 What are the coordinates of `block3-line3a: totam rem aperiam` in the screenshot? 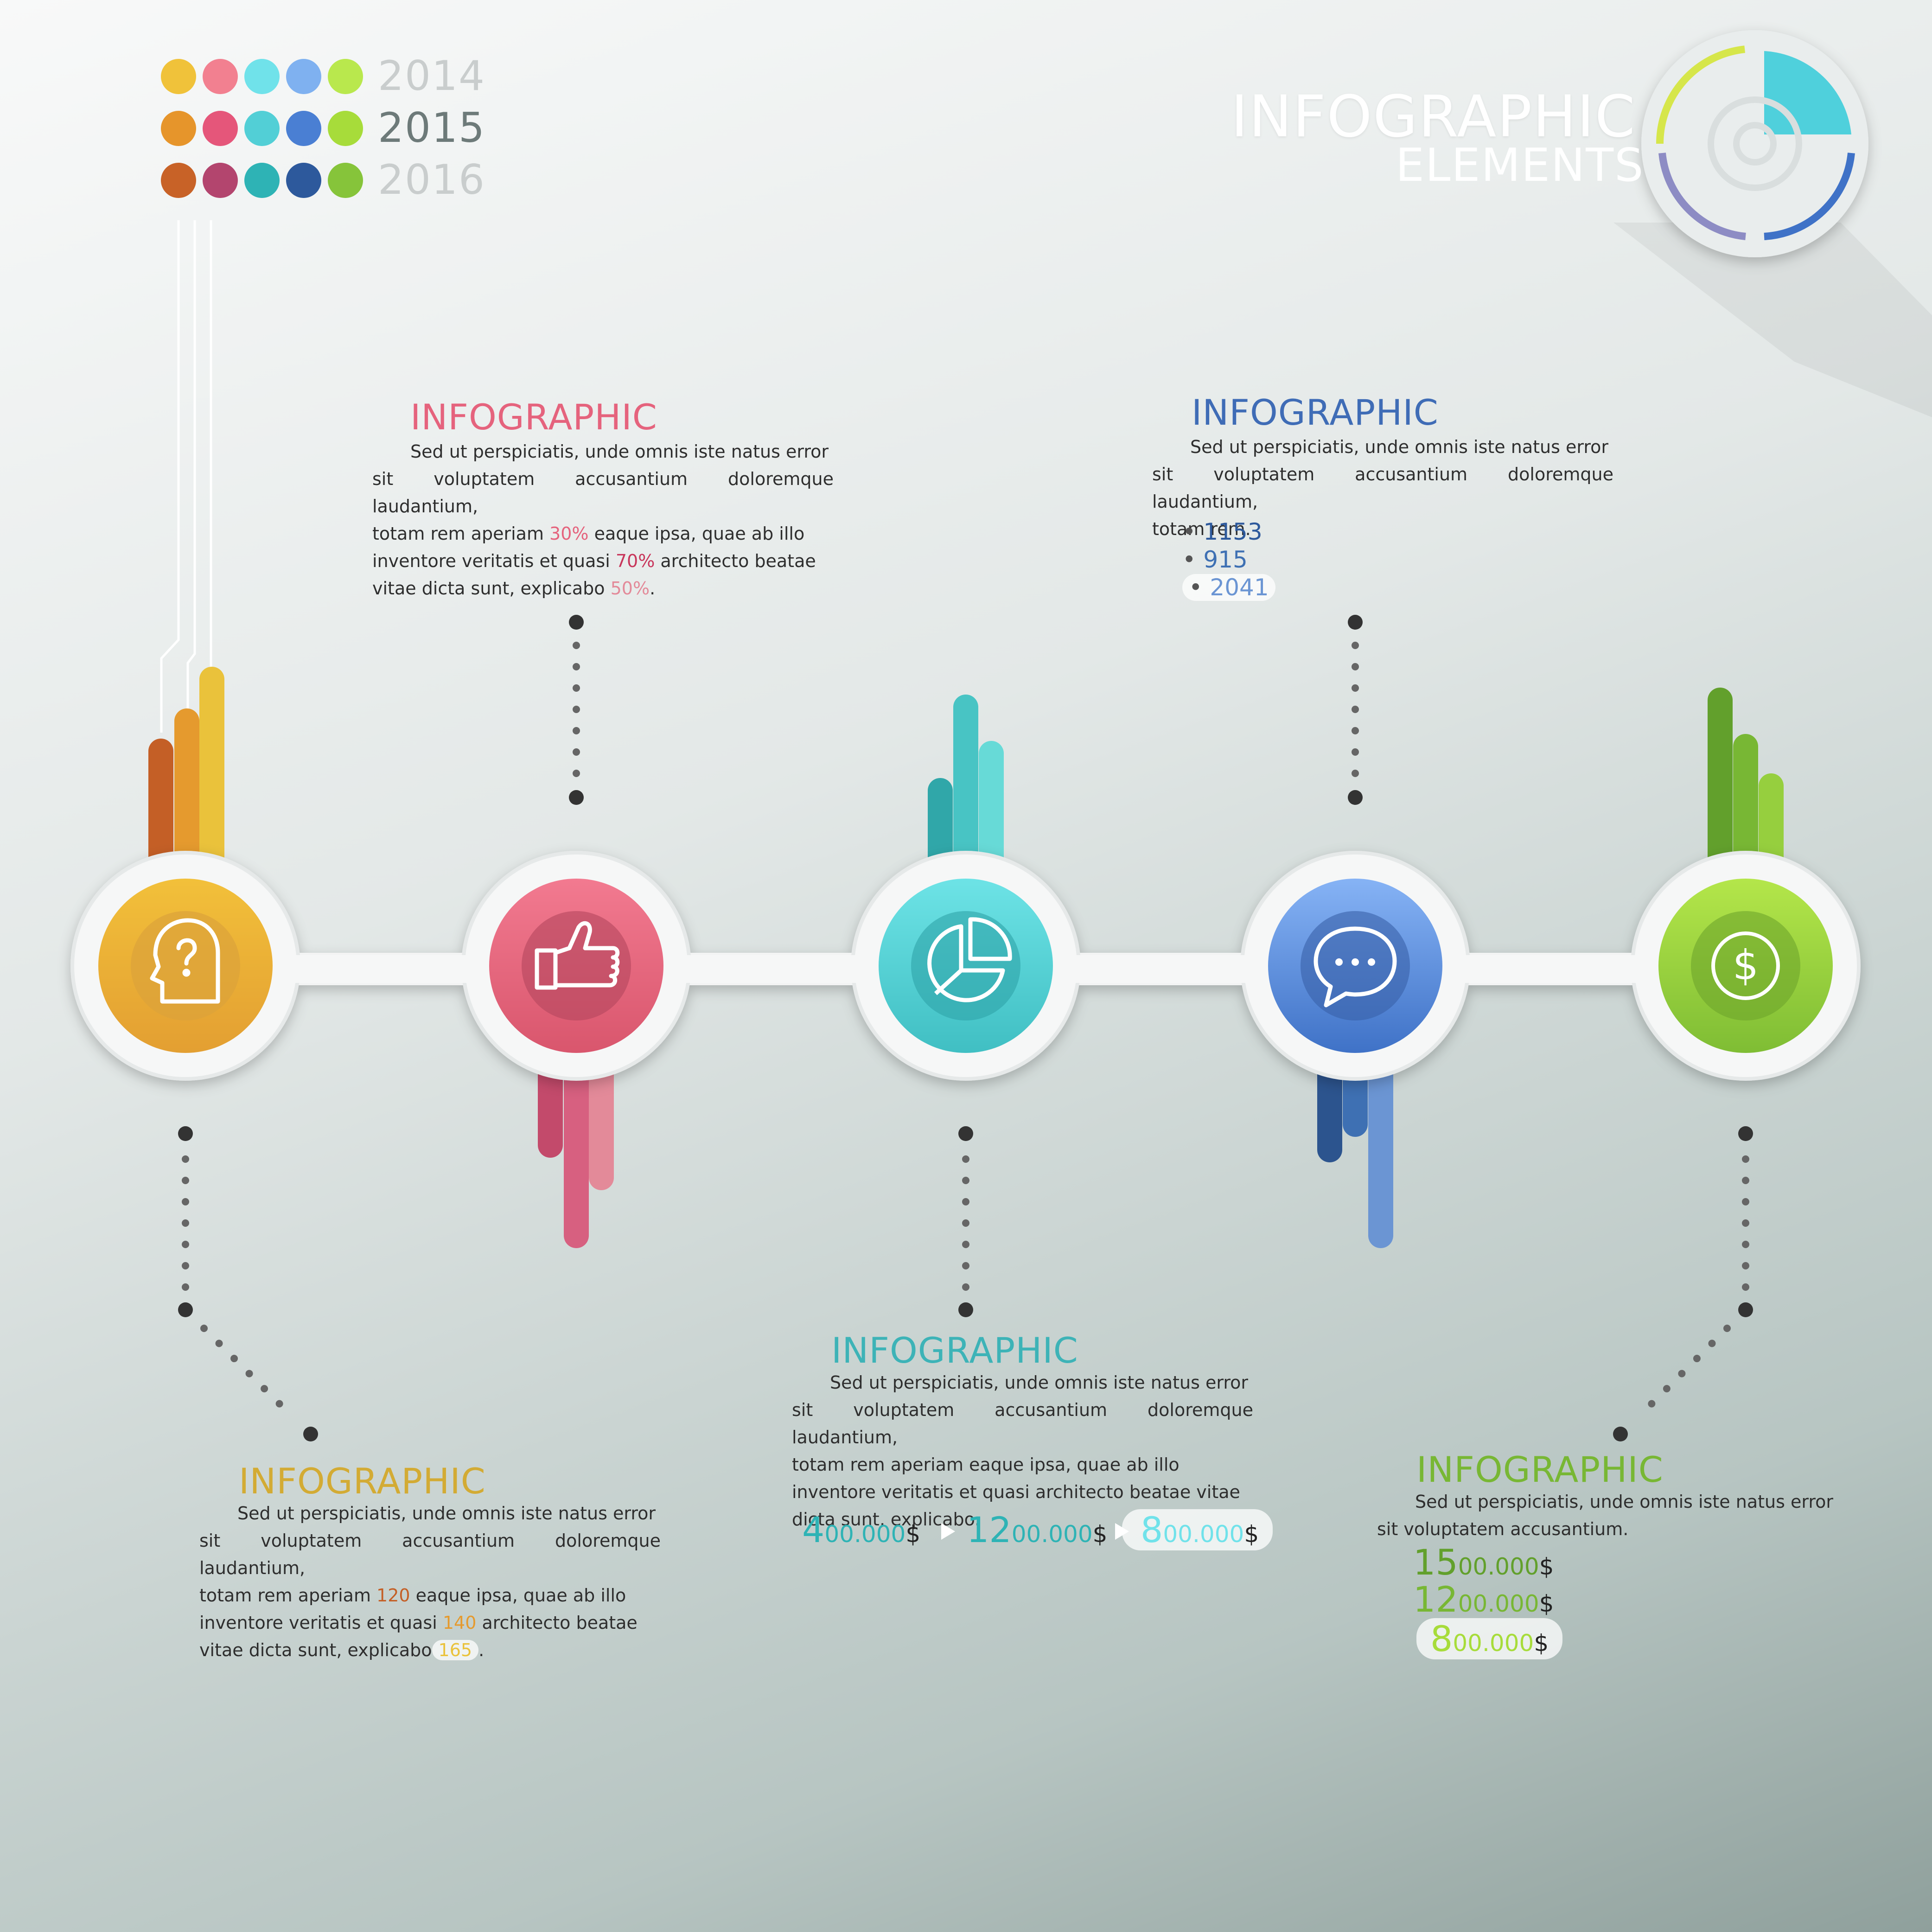 It's located at (288, 1595).